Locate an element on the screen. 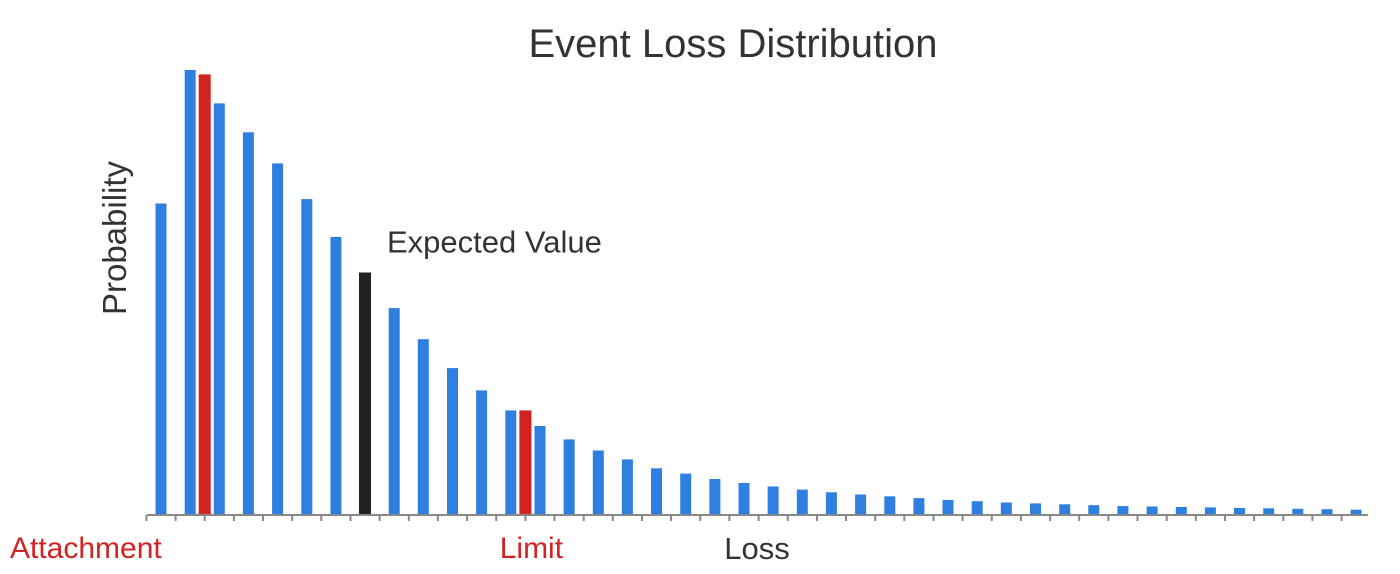 This screenshot has height=574, width=1400. x-axis-label: Loss is located at coordinates (756, 548).